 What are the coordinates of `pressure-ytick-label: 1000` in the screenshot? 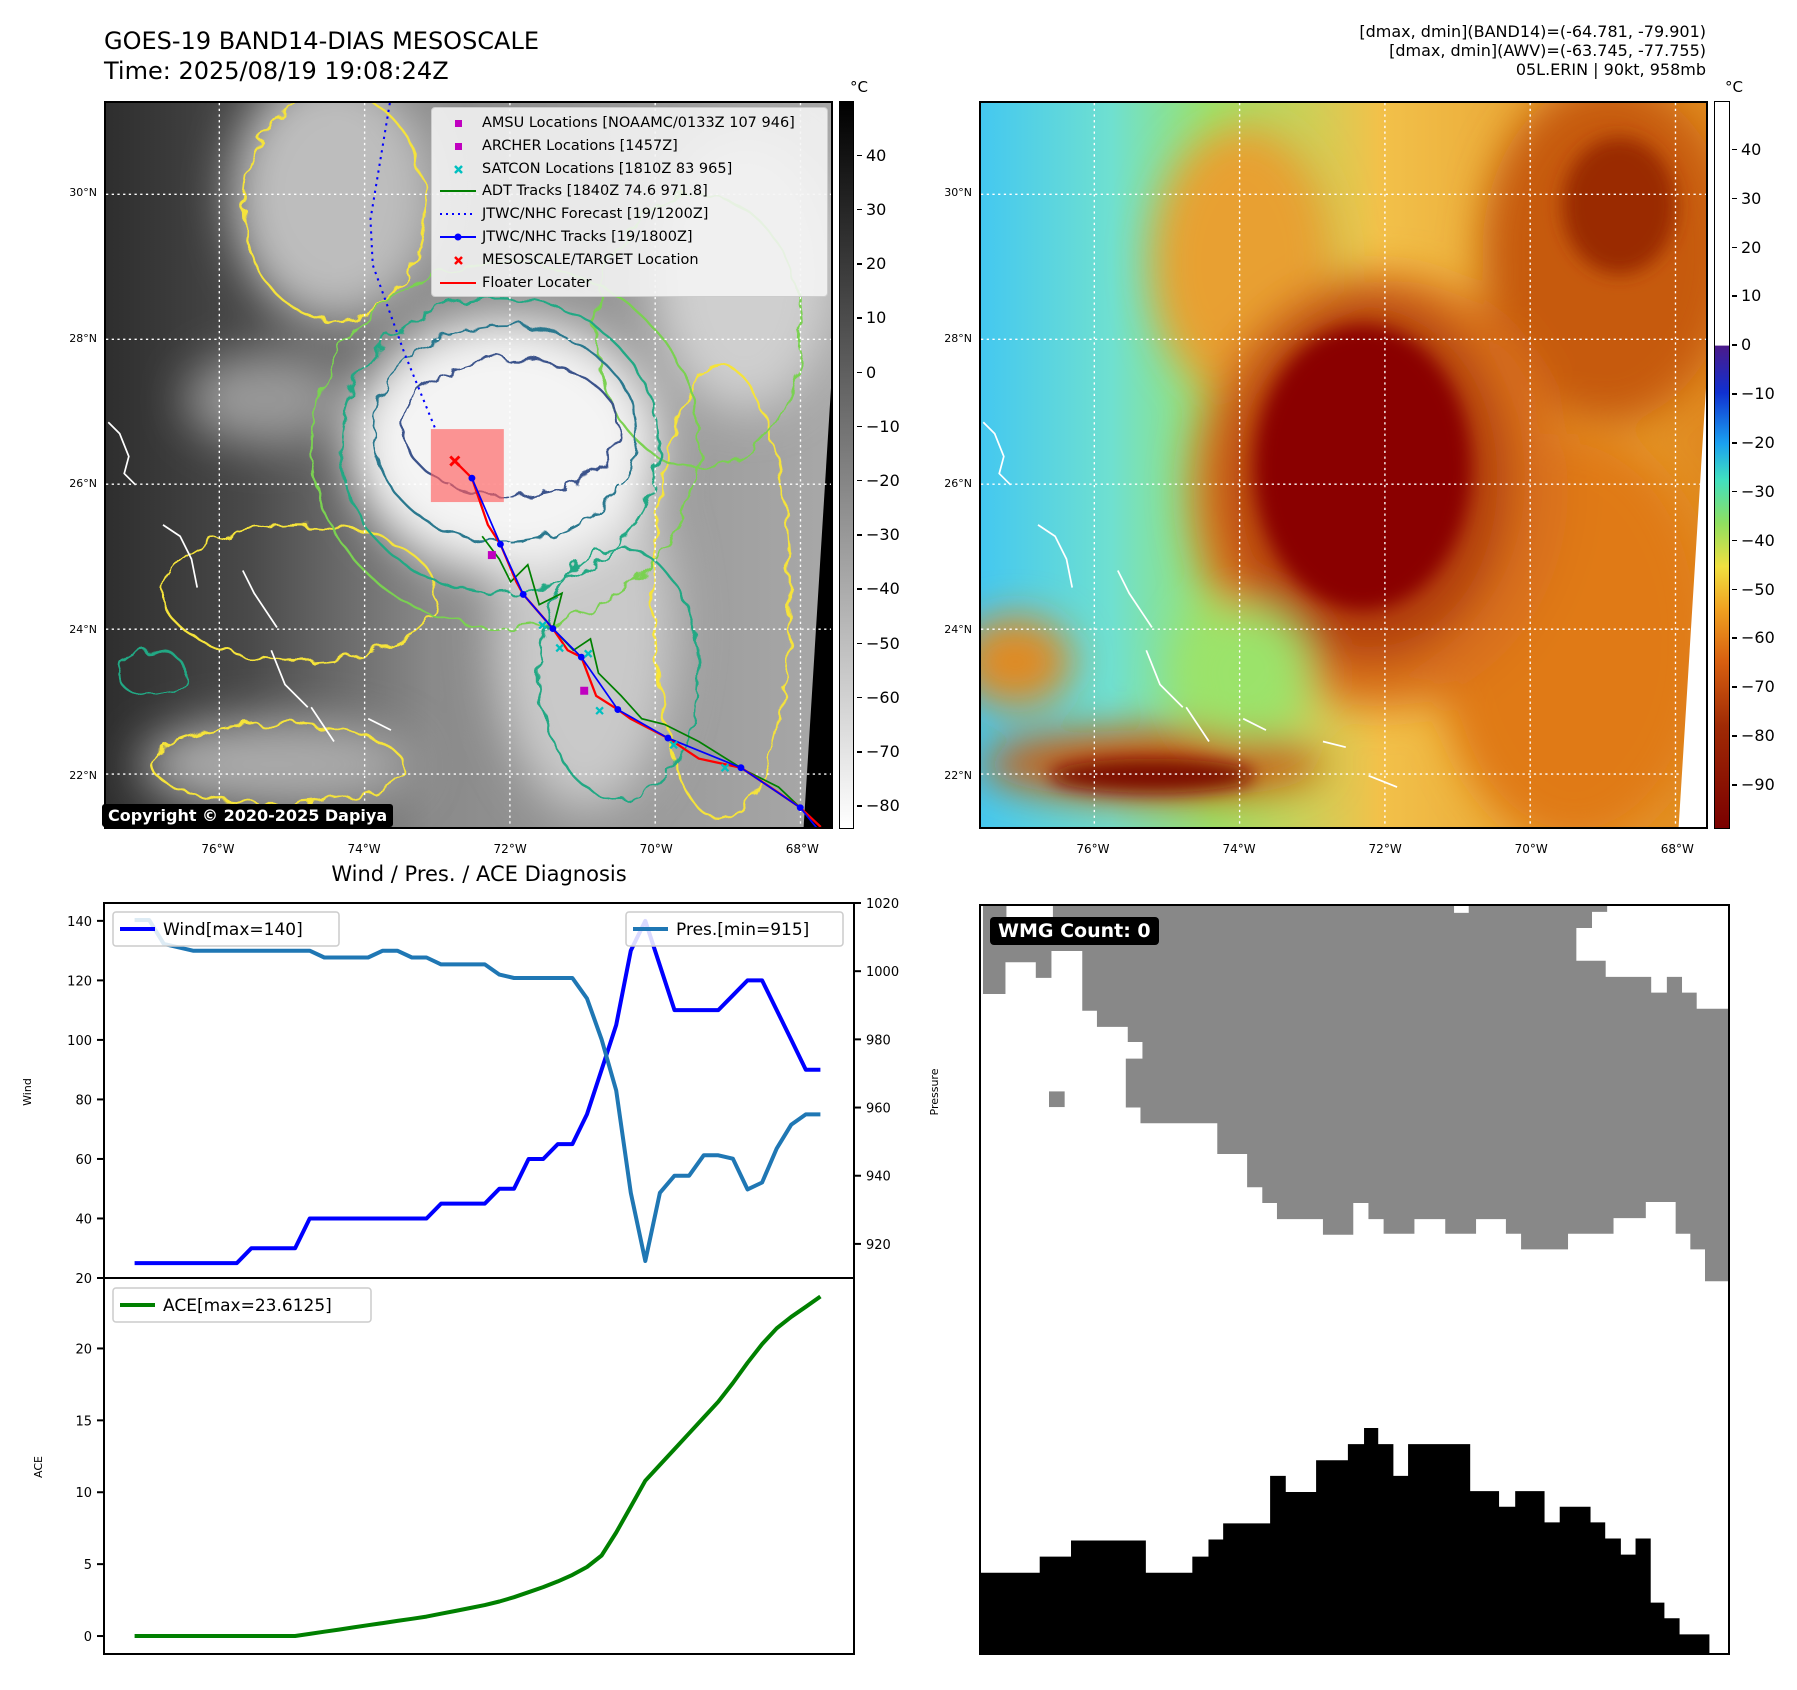 It's located at (882, 972).